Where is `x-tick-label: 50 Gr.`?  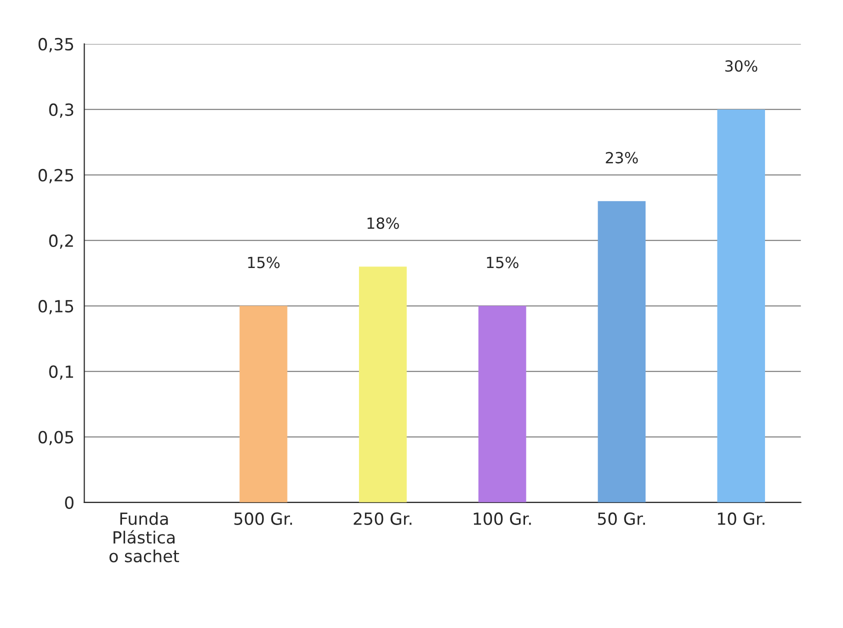 x-tick-label: 50 Gr. is located at coordinates (621, 519).